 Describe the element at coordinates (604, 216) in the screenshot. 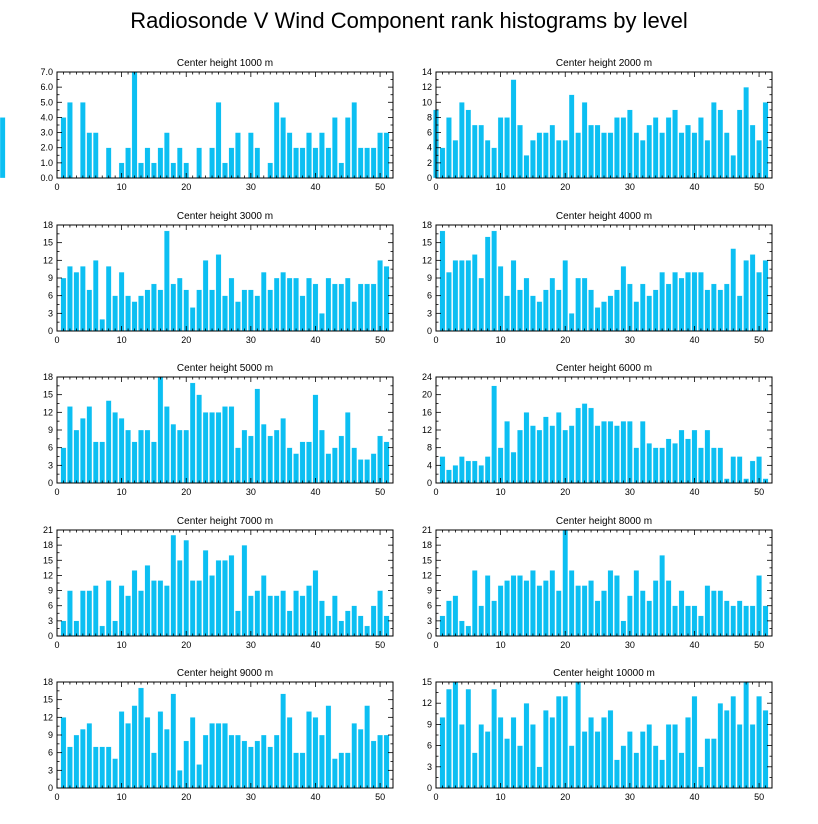

I see `panel-title: Center height 4000 m` at that location.